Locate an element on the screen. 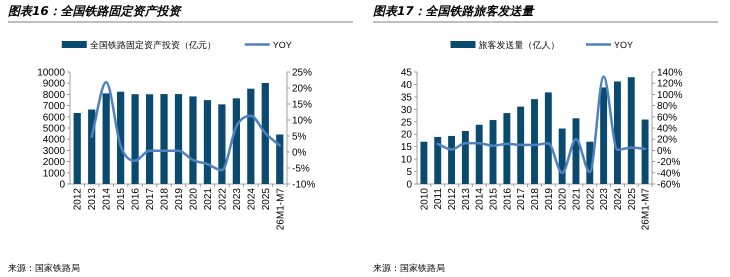 The height and width of the screenshot is (277, 730). y-tick-label: 1000 is located at coordinates (54, 174).